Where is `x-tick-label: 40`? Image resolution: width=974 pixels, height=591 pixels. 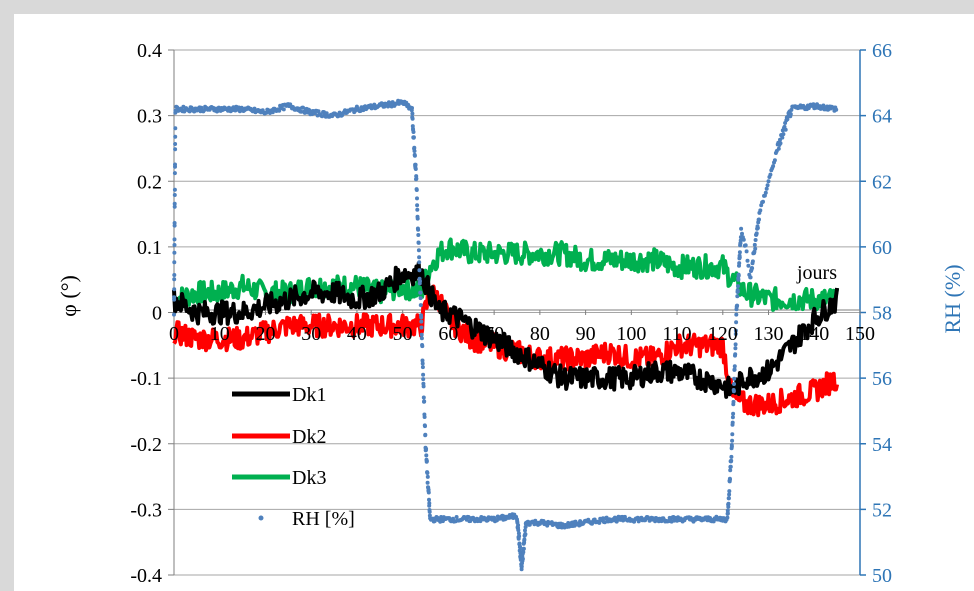 x-tick-label: 40 is located at coordinates (357, 334).